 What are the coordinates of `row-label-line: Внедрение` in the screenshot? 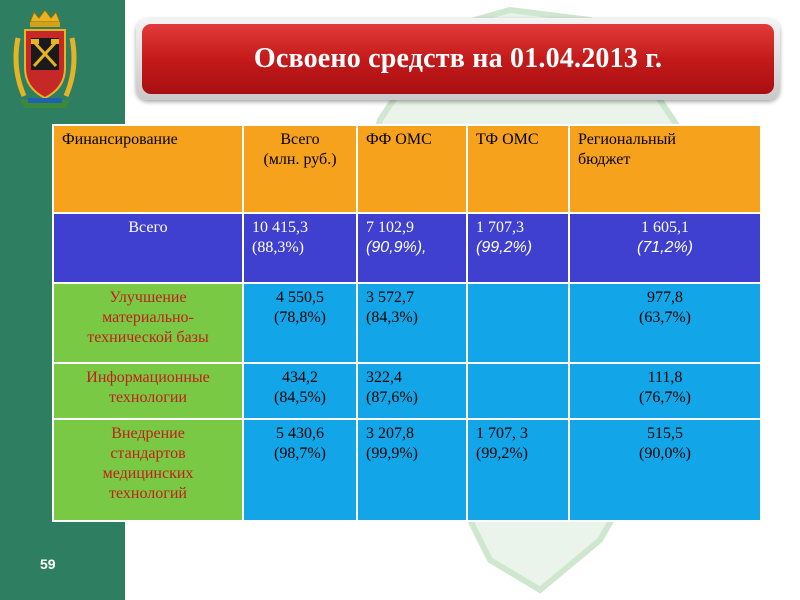 It's located at (148, 433).